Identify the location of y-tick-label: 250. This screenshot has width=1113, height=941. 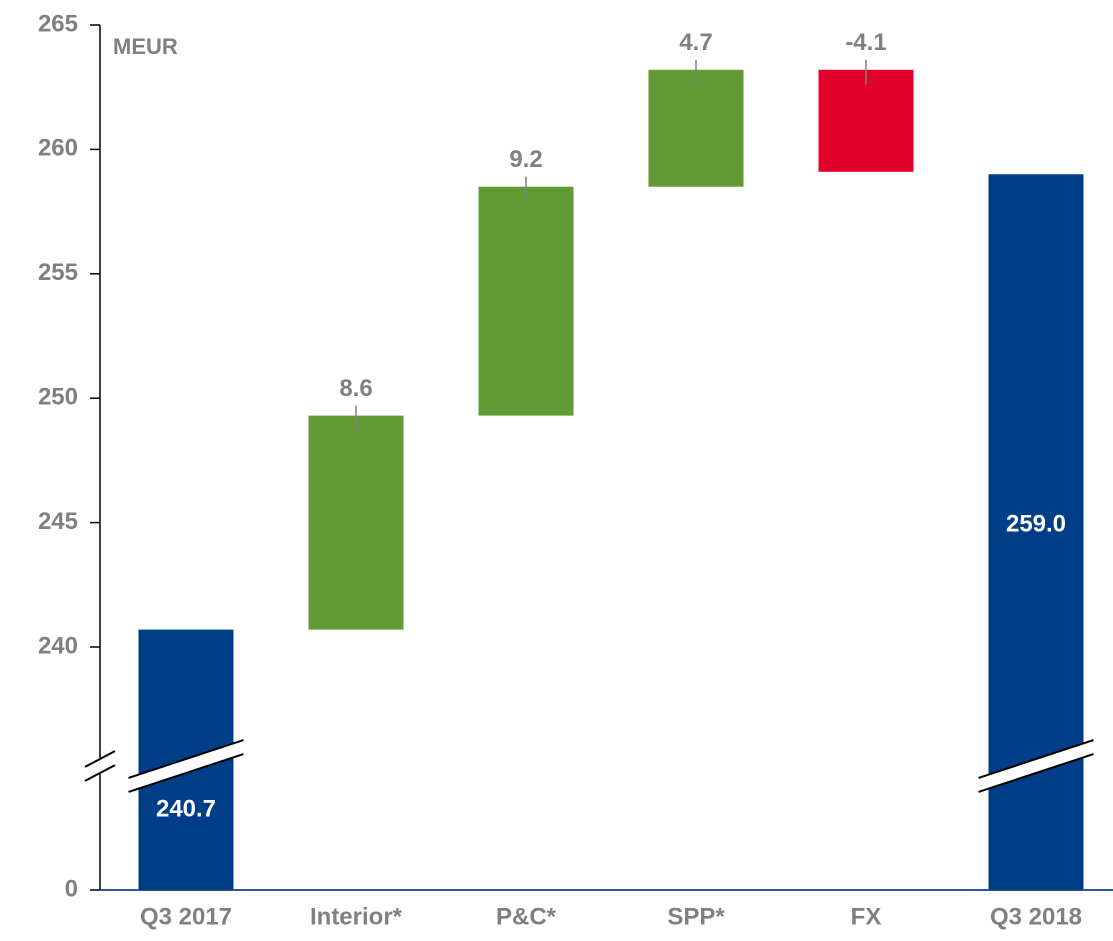
(58, 397).